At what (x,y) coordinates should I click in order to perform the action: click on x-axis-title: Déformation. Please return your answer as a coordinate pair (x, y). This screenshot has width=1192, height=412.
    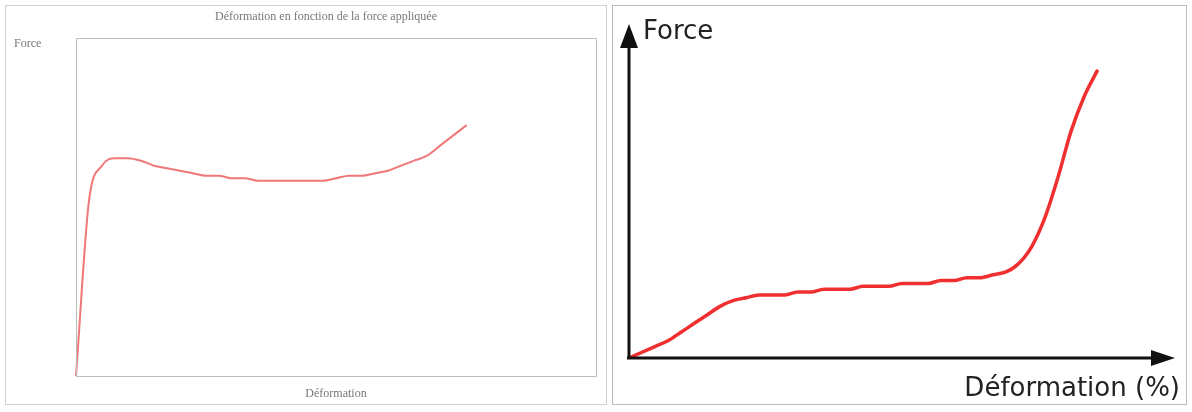
    Looking at the image, I should click on (336, 393).